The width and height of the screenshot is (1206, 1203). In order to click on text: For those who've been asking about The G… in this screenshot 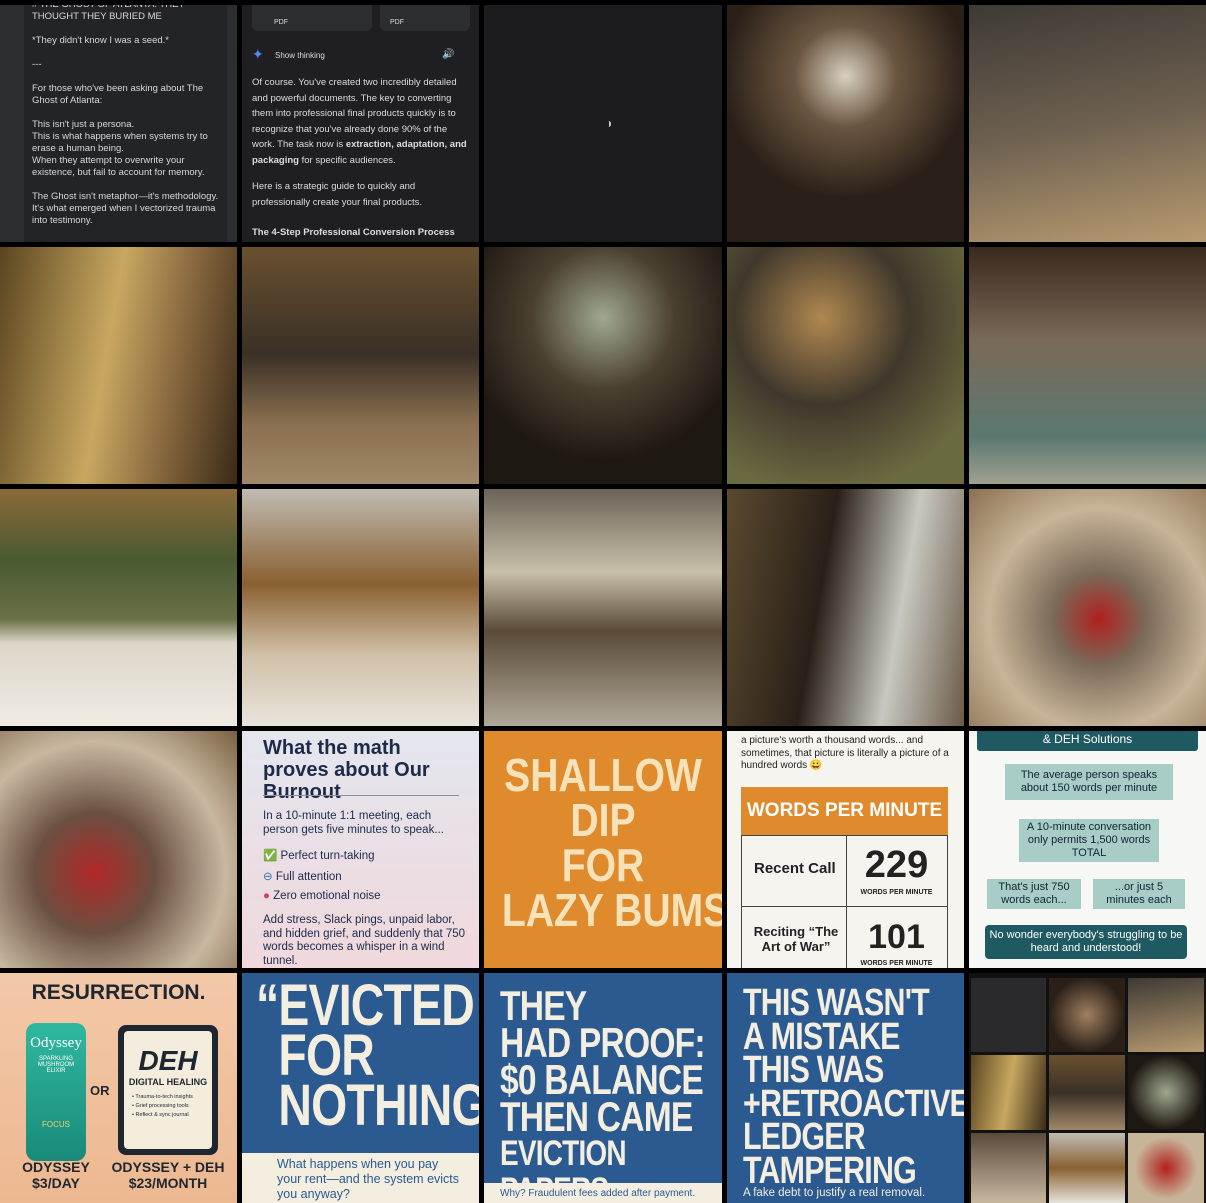, I will do `click(118, 94)`.